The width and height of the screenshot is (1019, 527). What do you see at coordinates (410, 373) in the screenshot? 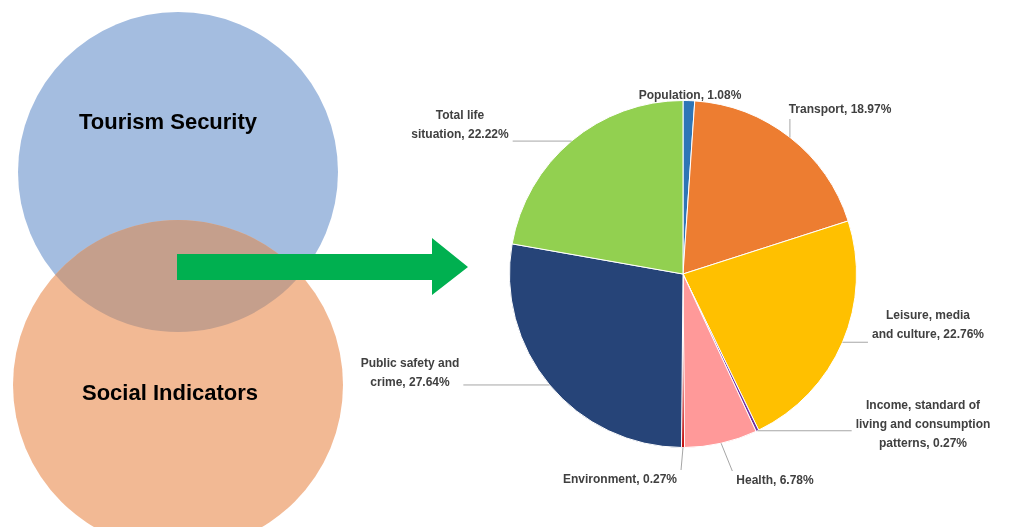
I see `slice-label: Public safety and crime, 27.64%` at bounding box center [410, 373].